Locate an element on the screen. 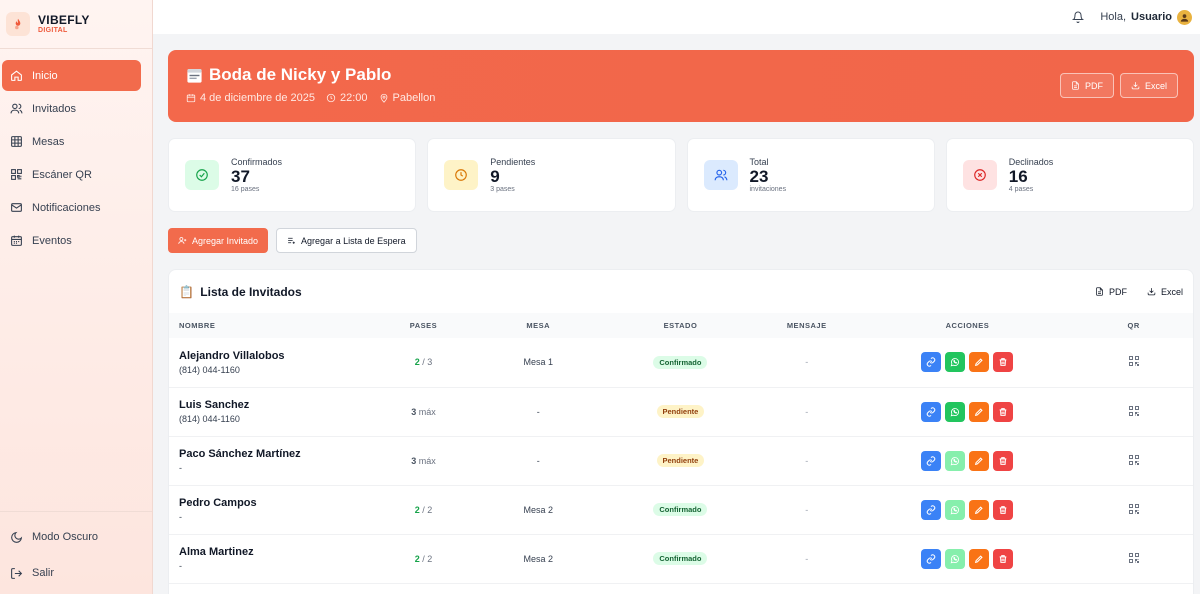 The width and height of the screenshot is (1200, 594). guest-name: Alejandro Villalobos is located at coordinates (232, 355).